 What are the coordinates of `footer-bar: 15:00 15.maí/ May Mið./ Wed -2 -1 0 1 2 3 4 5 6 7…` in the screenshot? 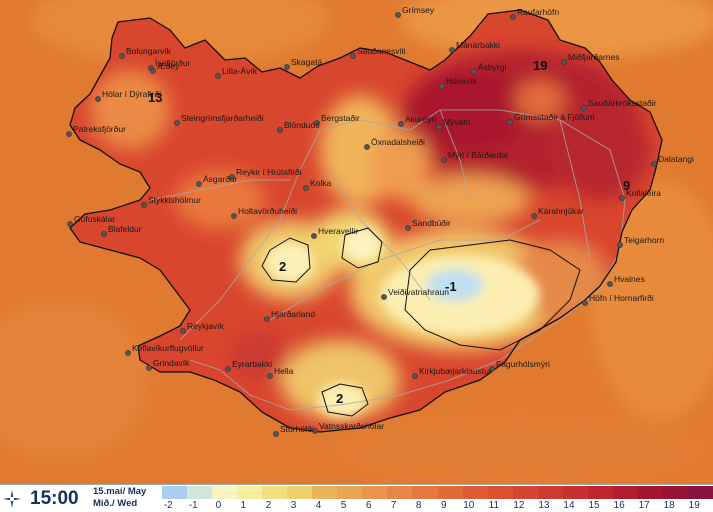 It's located at (356, 498).